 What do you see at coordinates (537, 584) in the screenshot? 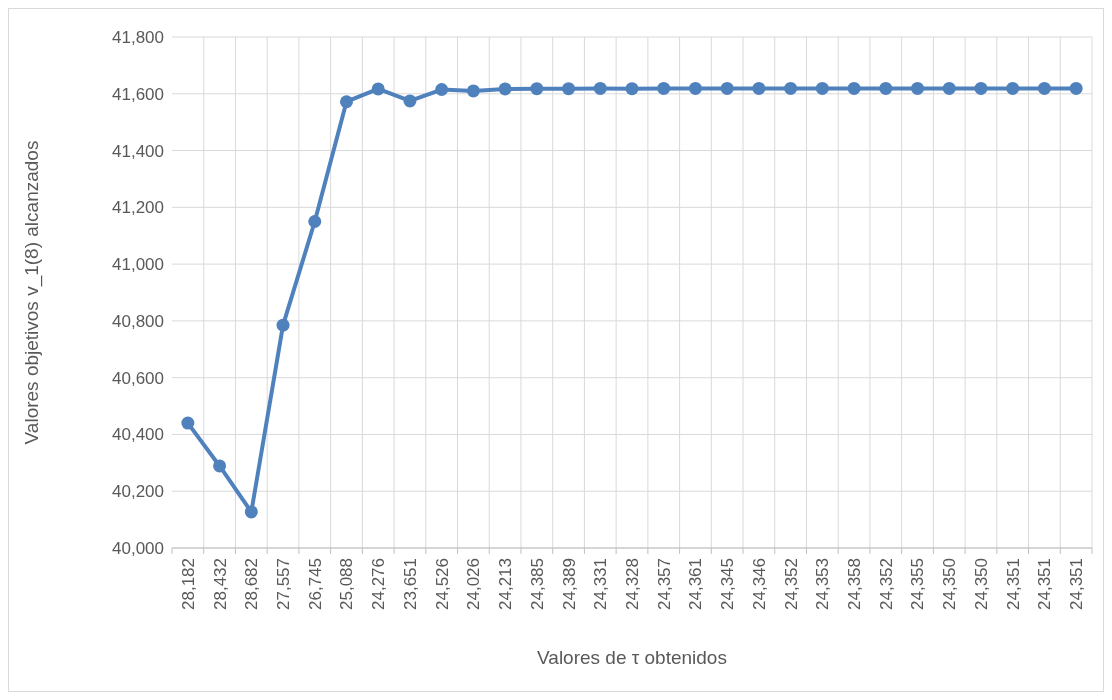
I see `x-tick-label: 24,385` at bounding box center [537, 584].